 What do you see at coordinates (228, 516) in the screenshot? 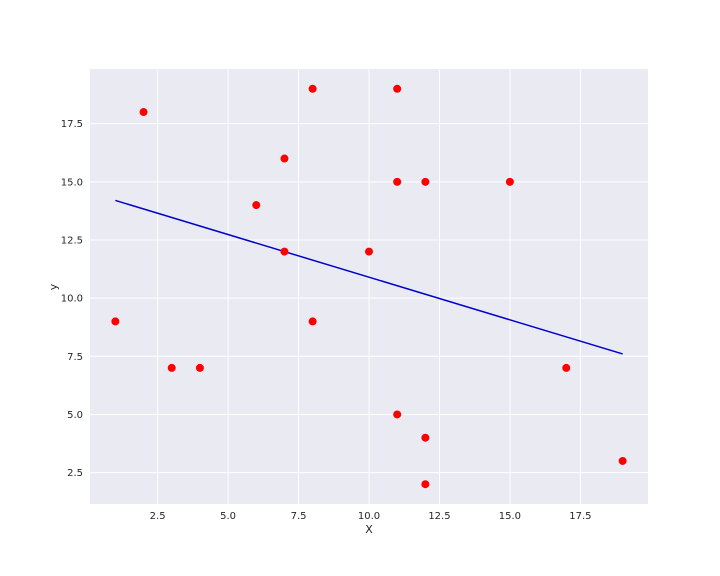
I see `x-tick-label: 5.0` at bounding box center [228, 516].